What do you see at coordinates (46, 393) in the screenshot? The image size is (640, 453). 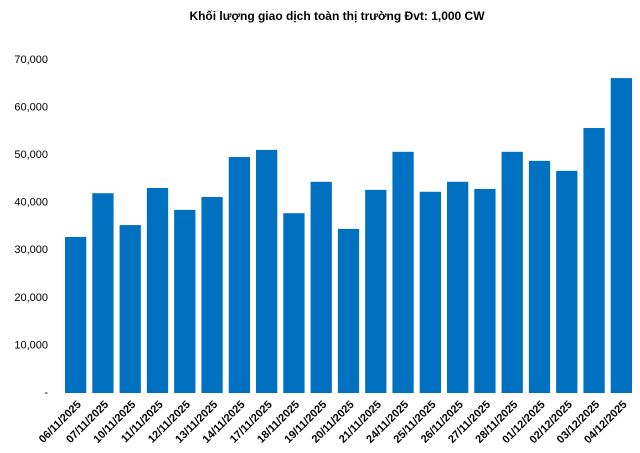 I see `y-tick-label: -` at bounding box center [46, 393].